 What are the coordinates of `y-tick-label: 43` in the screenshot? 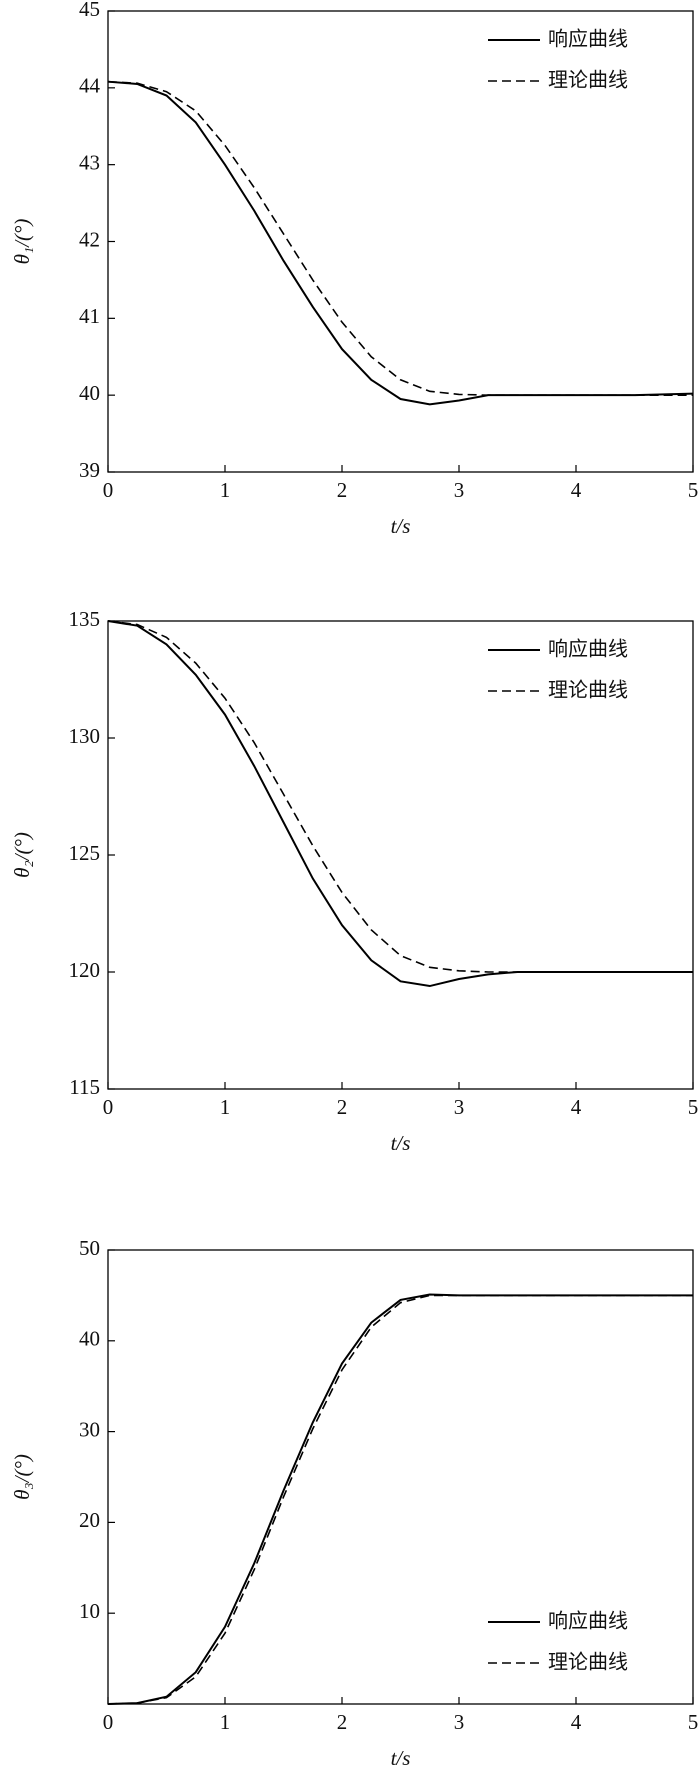 It's located at (89, 162).